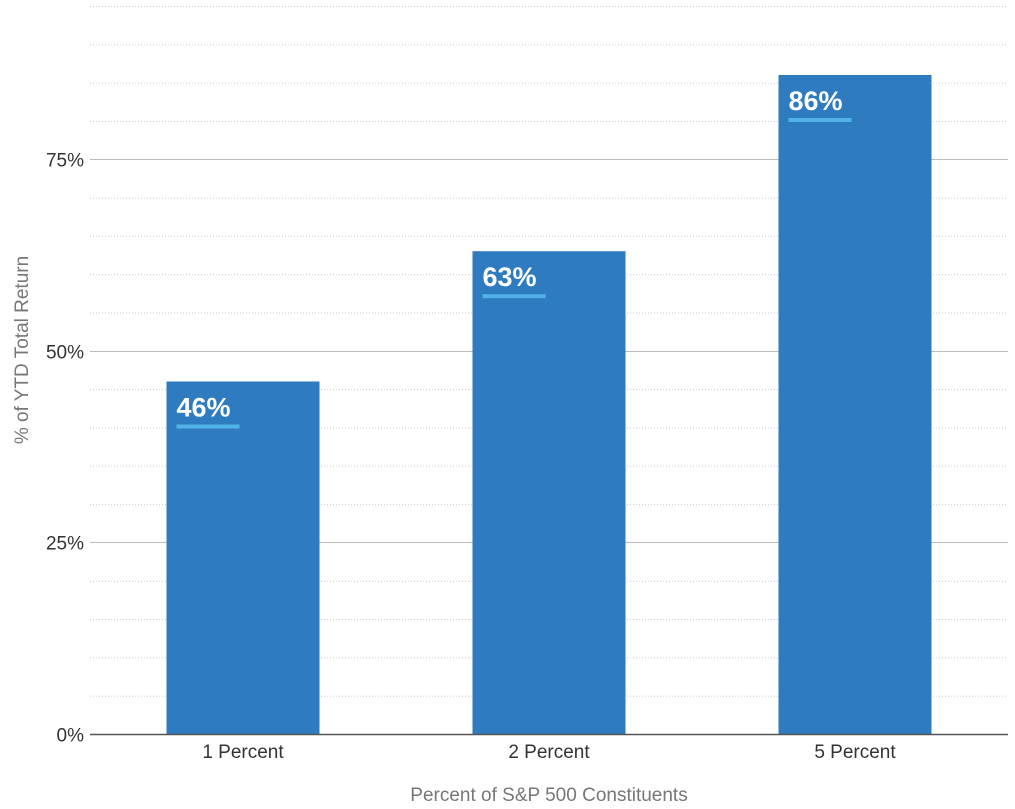  I want to click on y-tick-label: 50%, so click(65, 353).